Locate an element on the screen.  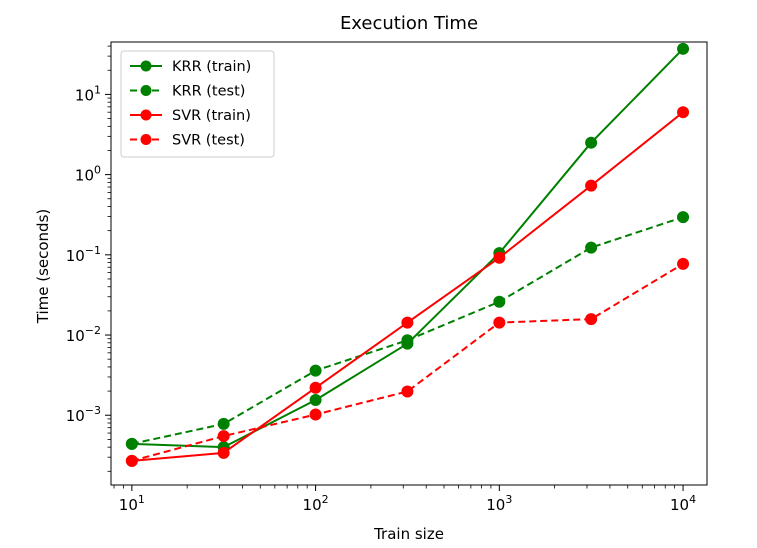
y-tick-label-exponent: −3 is located at coordinates (93, 410).